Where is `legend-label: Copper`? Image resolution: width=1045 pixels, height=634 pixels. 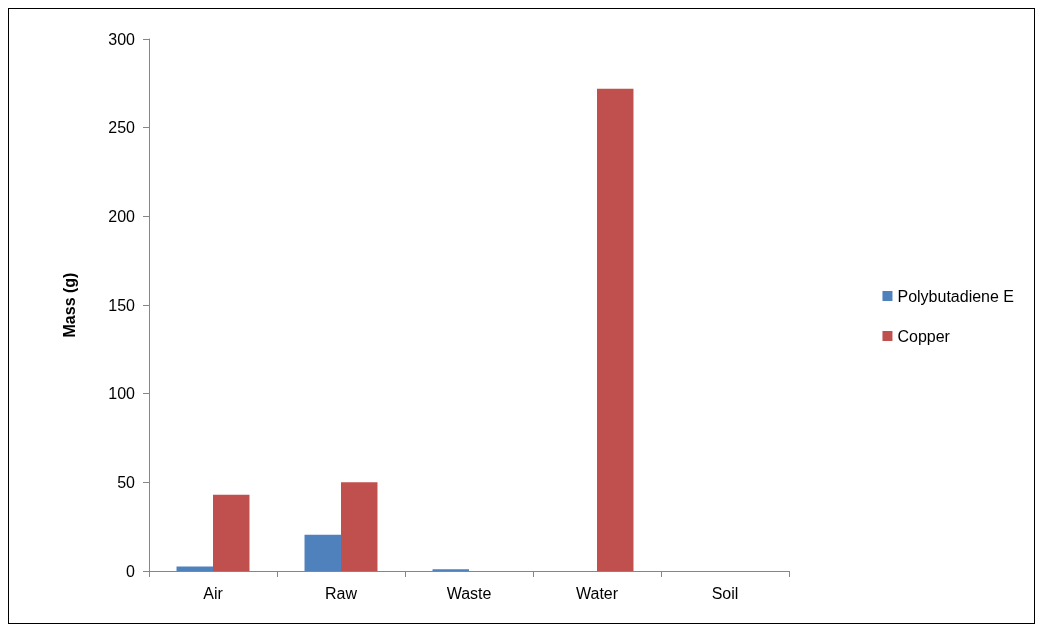 legend-label: Copper is located at coordinates (924, 336).